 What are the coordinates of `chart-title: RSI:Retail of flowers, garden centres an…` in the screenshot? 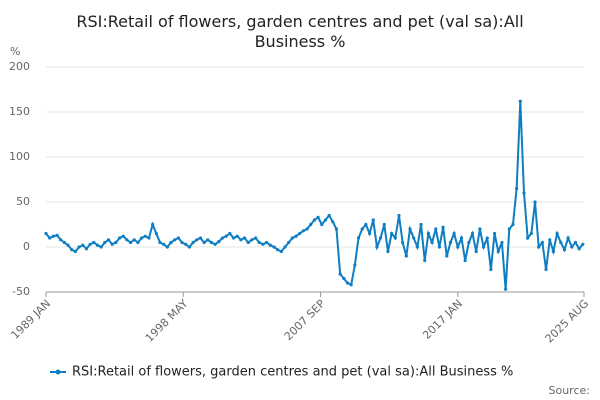 It's located at (299, 31).